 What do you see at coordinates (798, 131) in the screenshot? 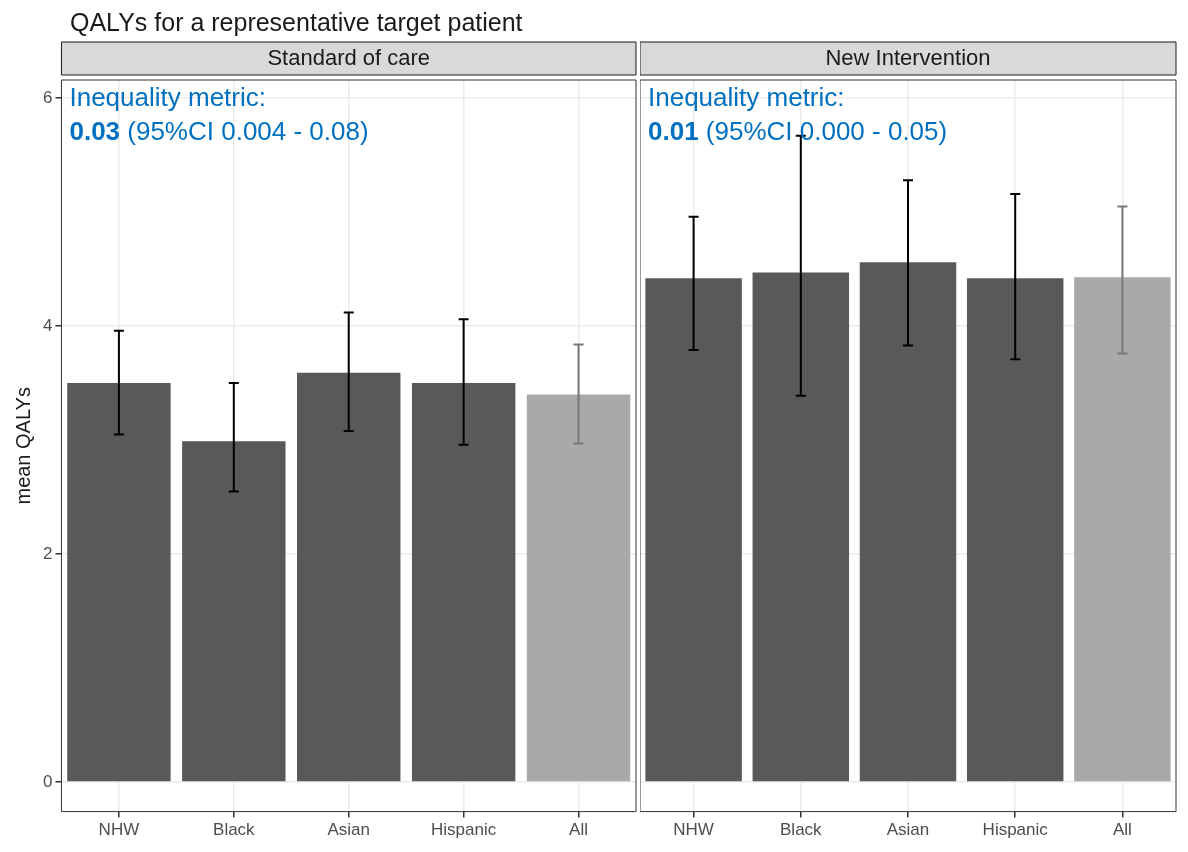
I see `annotation: 0.01 (95%CI 0.000 - 0.05)` at bounding box center [798, 131].